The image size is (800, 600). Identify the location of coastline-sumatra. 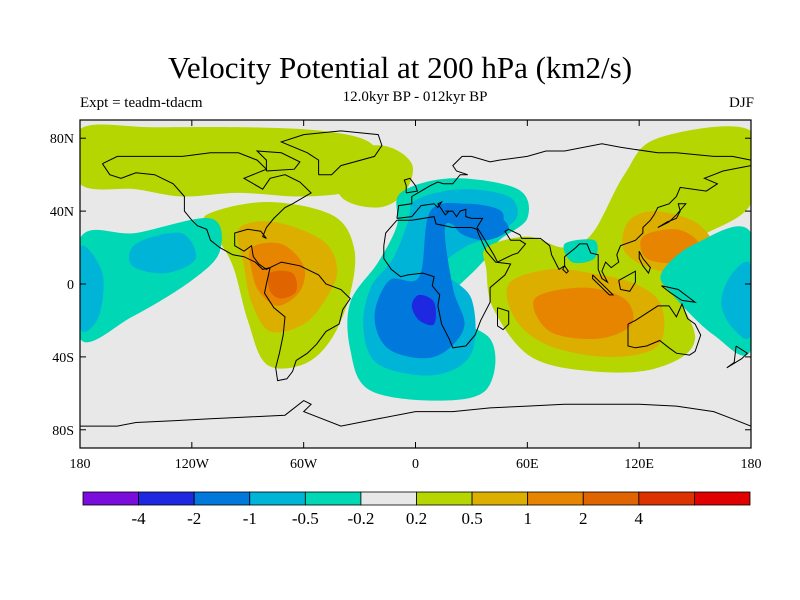
(603, 285).